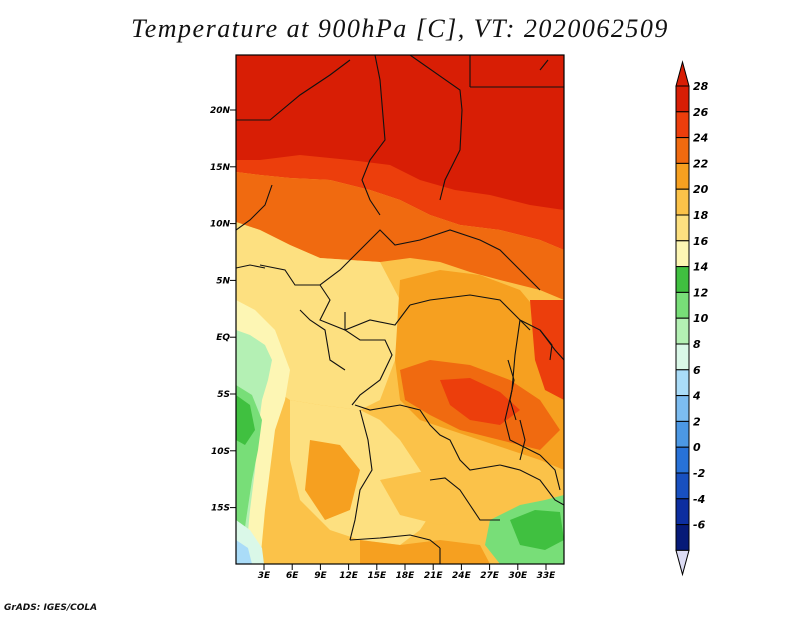 The height and width of the screenshot is (618, 800). What do you see at coordinates (223, 338) in the screenshot?
I see `lat-label: EQ` at bounding box center [223, 338].